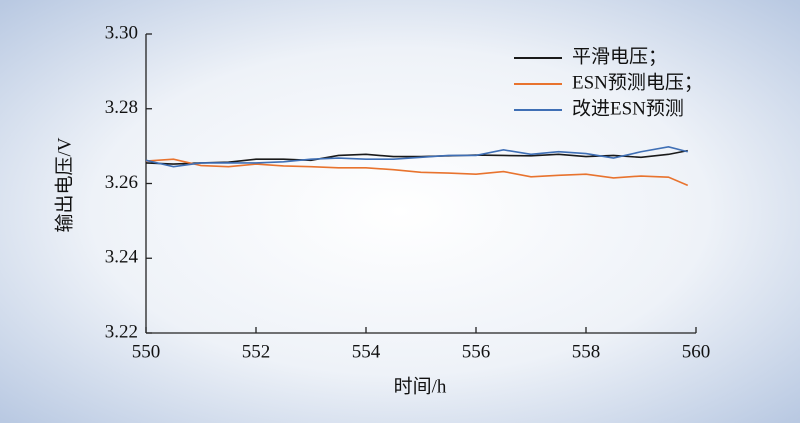 The image size is (800, 423). I want to click on legend-label: 改进ESN预测, so click(628, 108).